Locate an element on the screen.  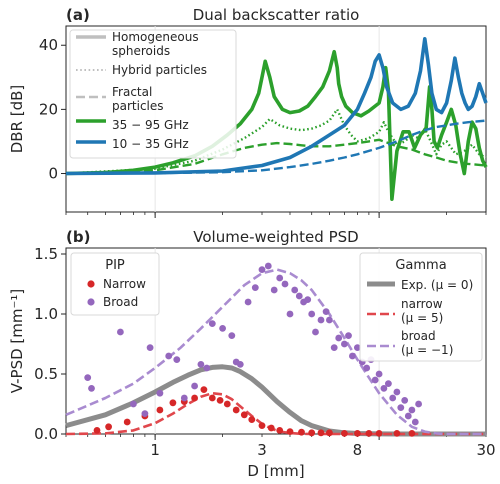
panel-a-series-1-line is located at coordinates (276, 141).